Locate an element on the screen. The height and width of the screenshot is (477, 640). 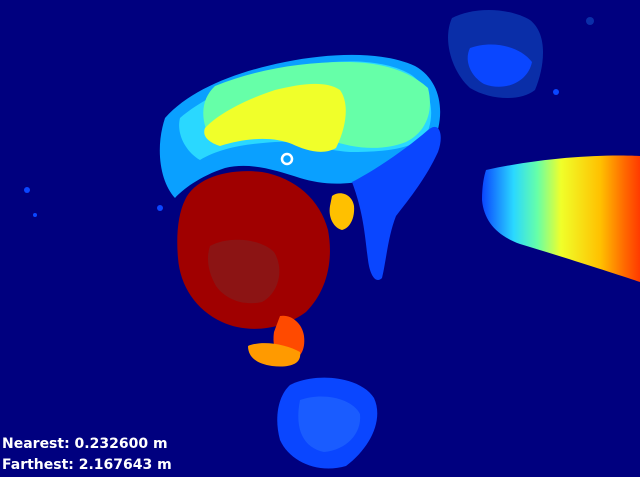
farthest-readout: Farthest: 2.167643 m is located at coordinates (87, 465).